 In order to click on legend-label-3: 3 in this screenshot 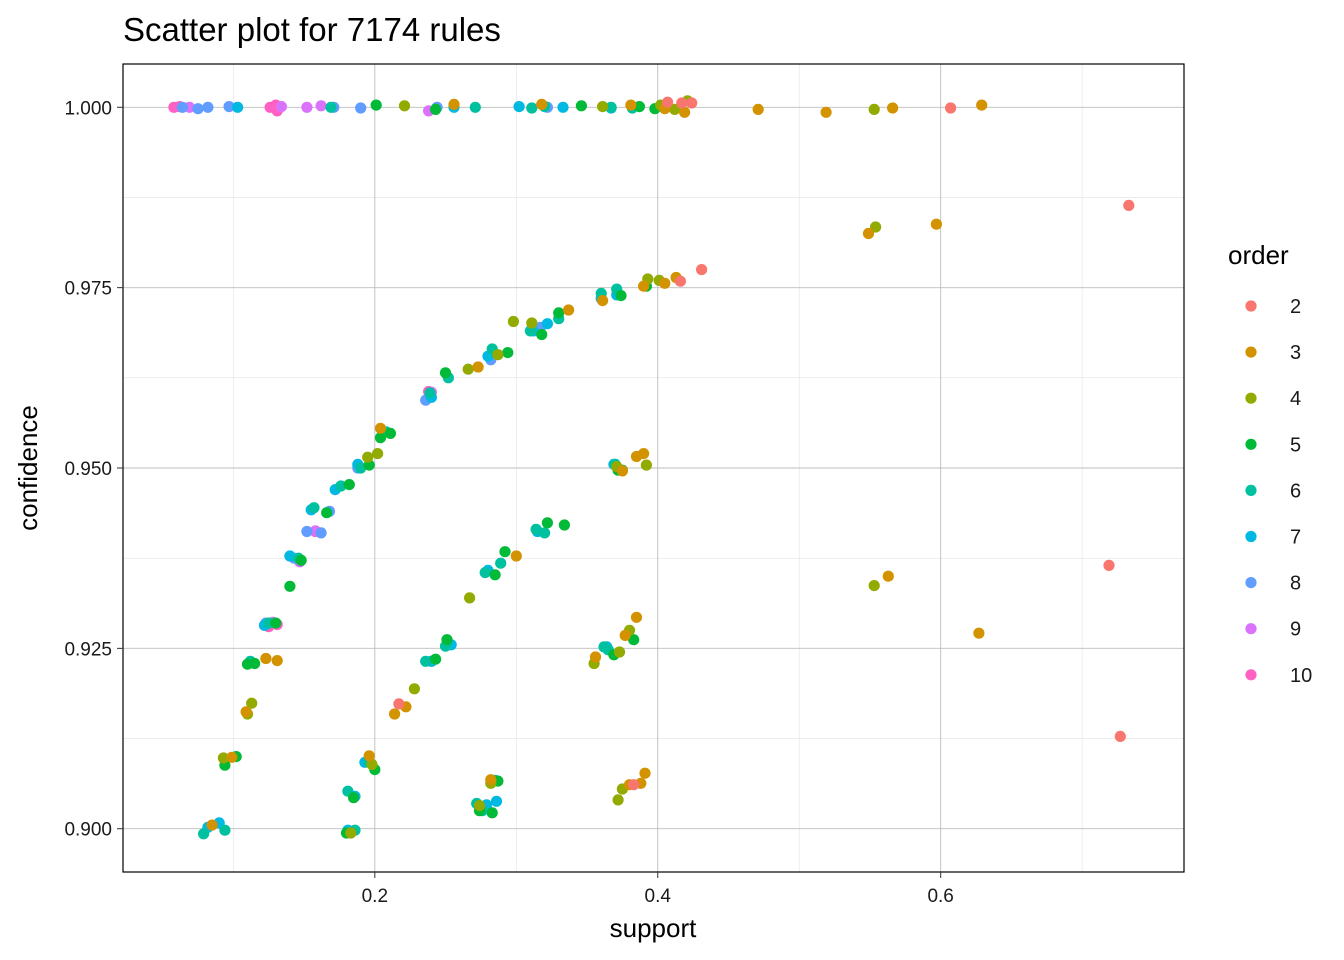, I will do `click(1295, 353)`.